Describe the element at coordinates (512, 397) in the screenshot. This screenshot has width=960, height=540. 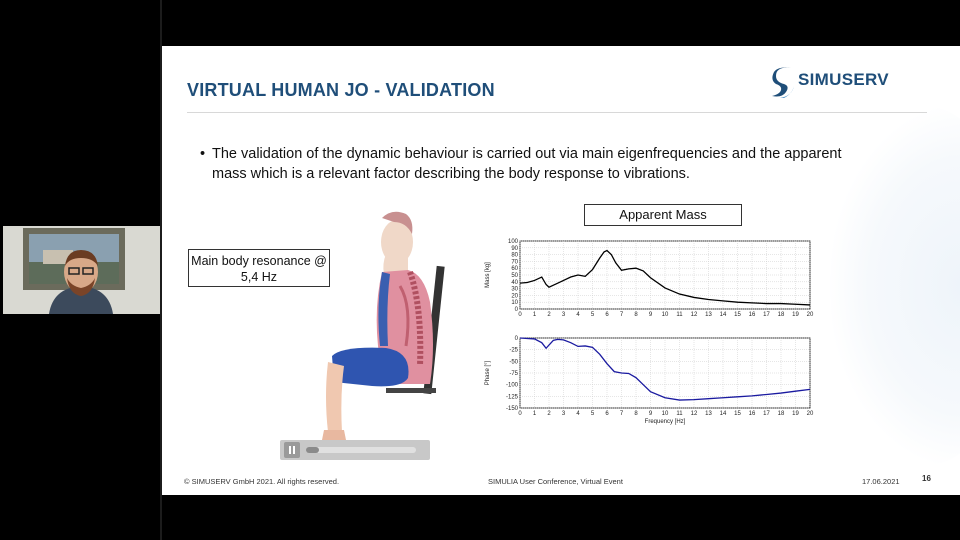
I see `y-tick-label: -125` at that location.